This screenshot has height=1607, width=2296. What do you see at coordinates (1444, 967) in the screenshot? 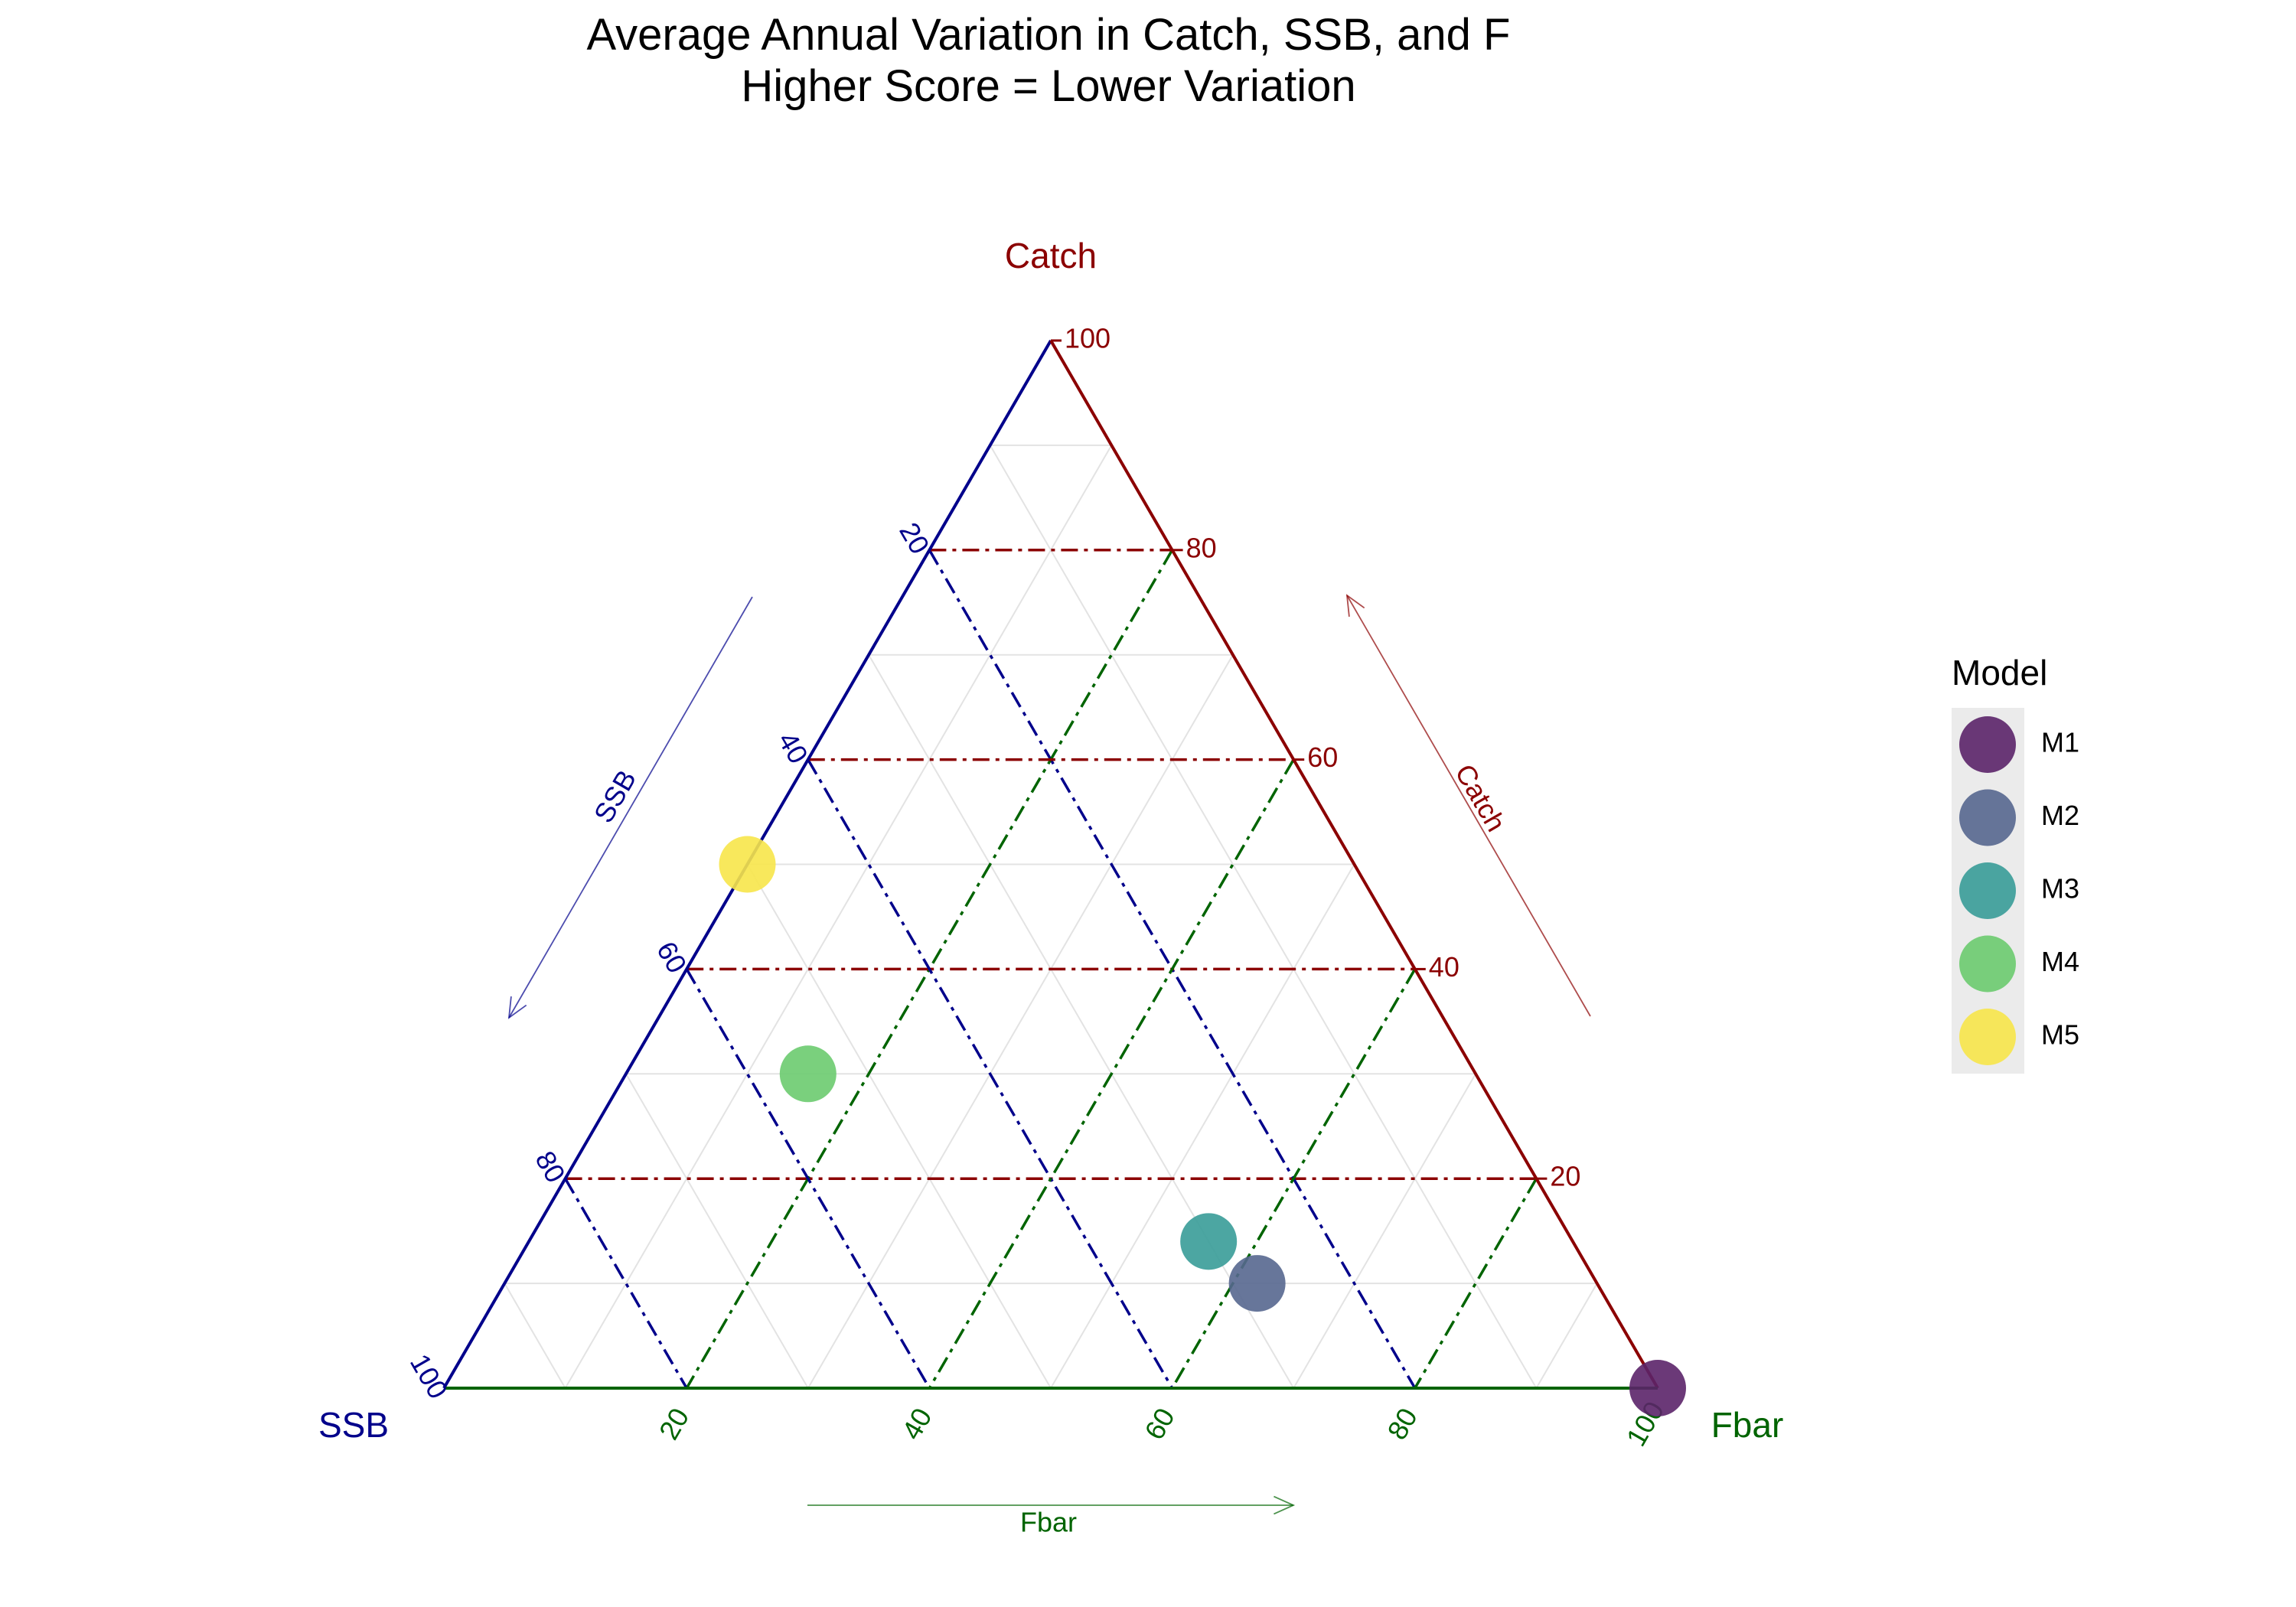
I see `catch-tick-label: 40` at bounding box center [1444, 967].